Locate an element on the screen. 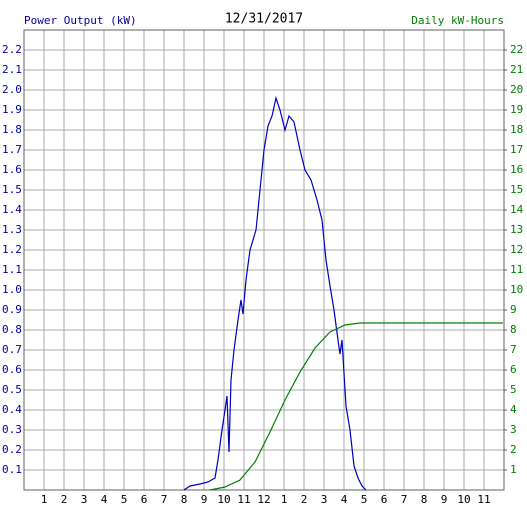 The image size is (527, 514). y-tick-label: 1.7 is located at coordinates (12, 149).